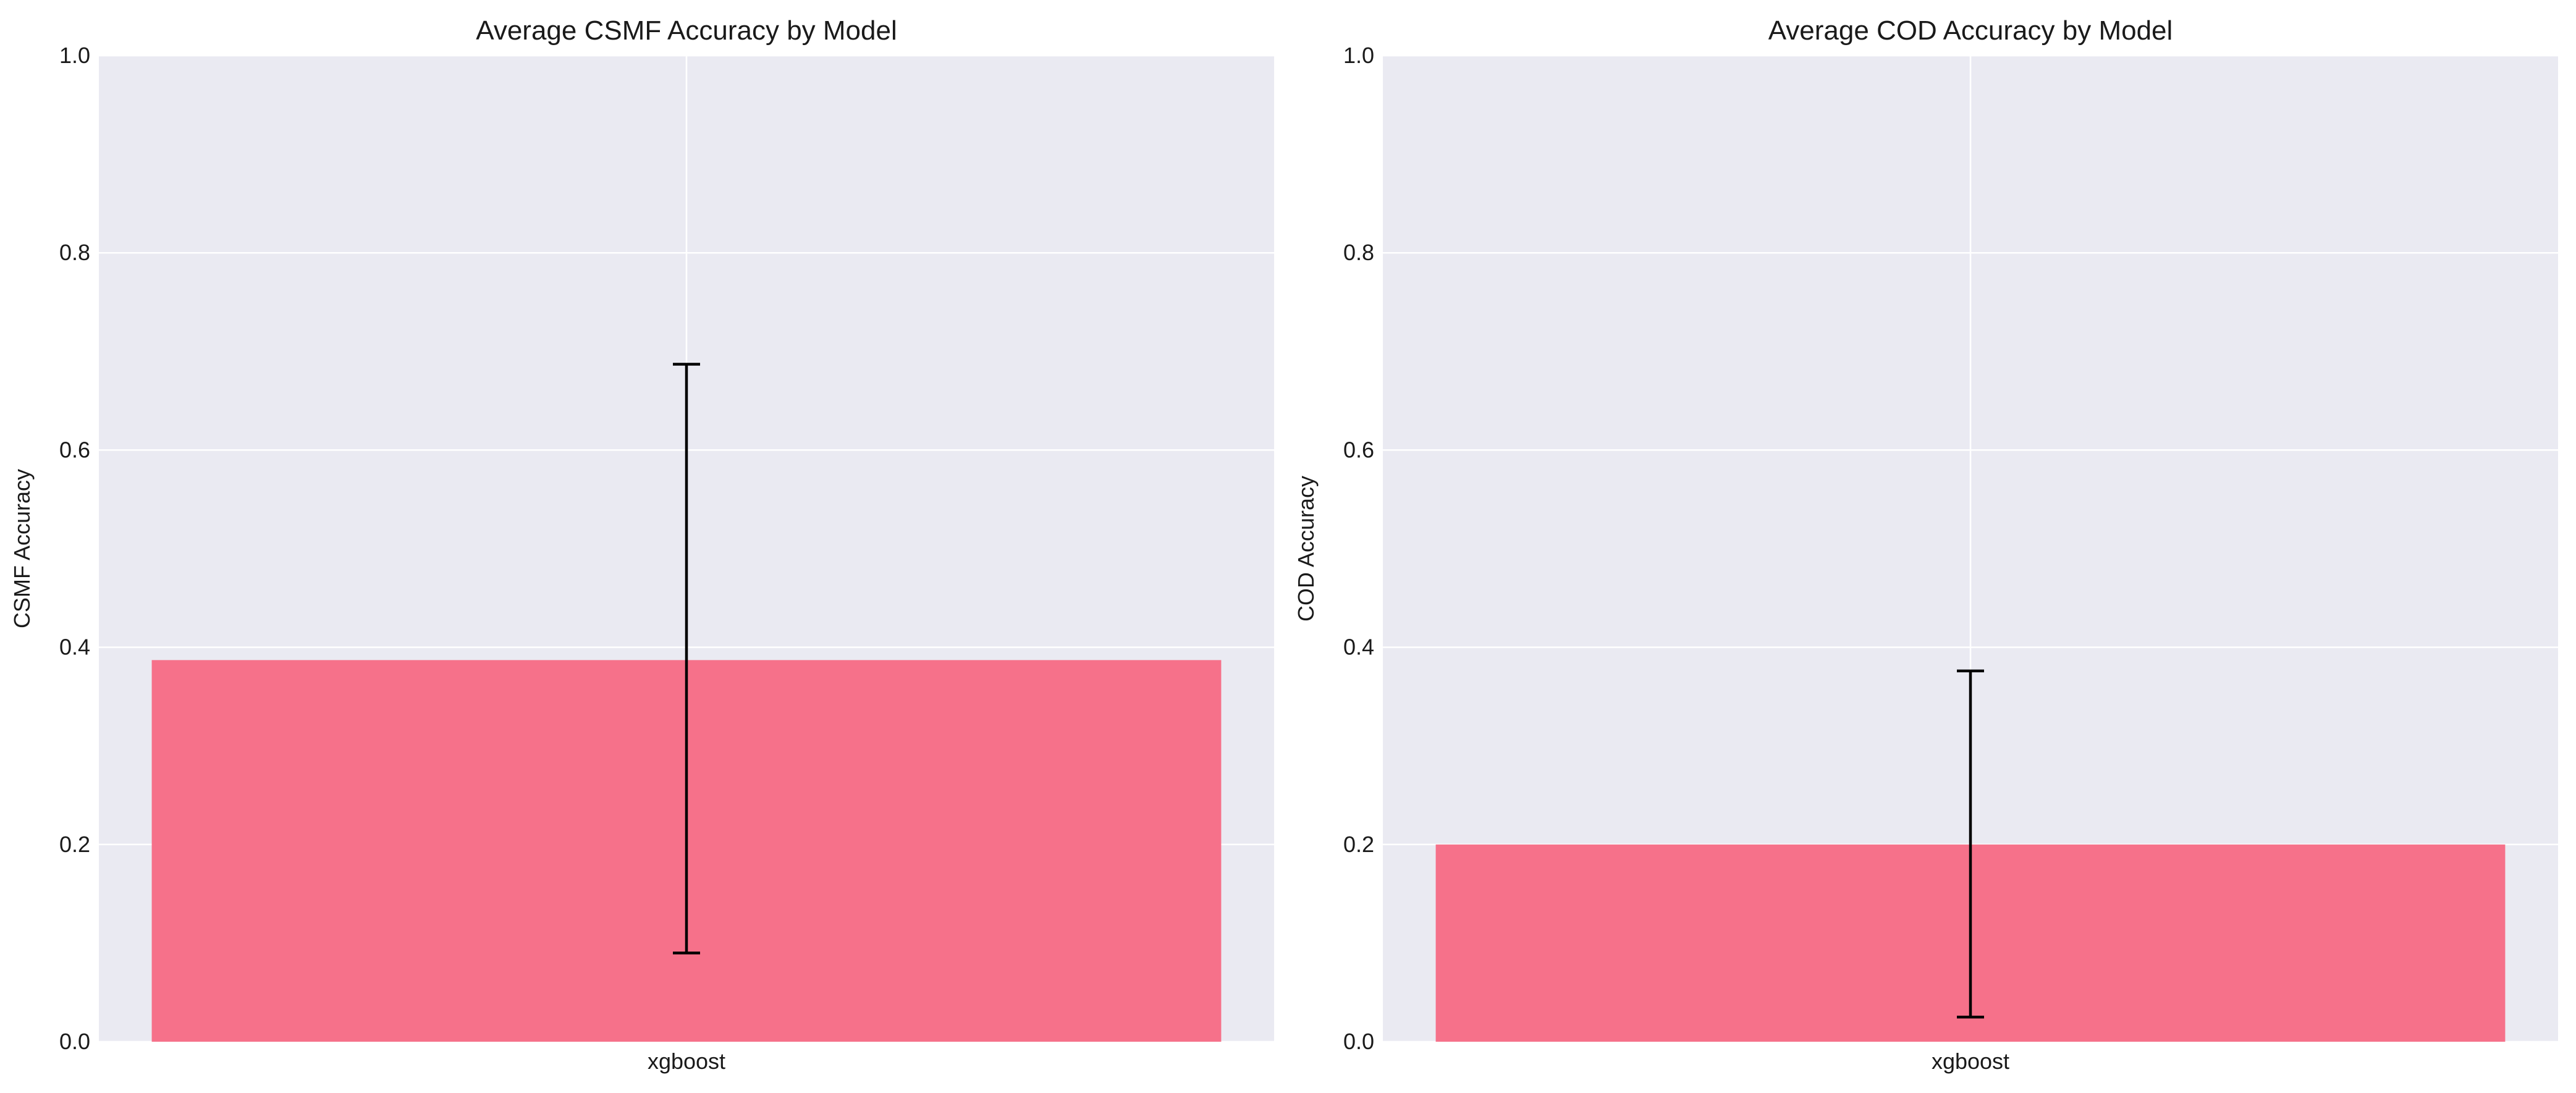  I want to click on y-axis-label: COD Accuracy, so click(1306, 549).